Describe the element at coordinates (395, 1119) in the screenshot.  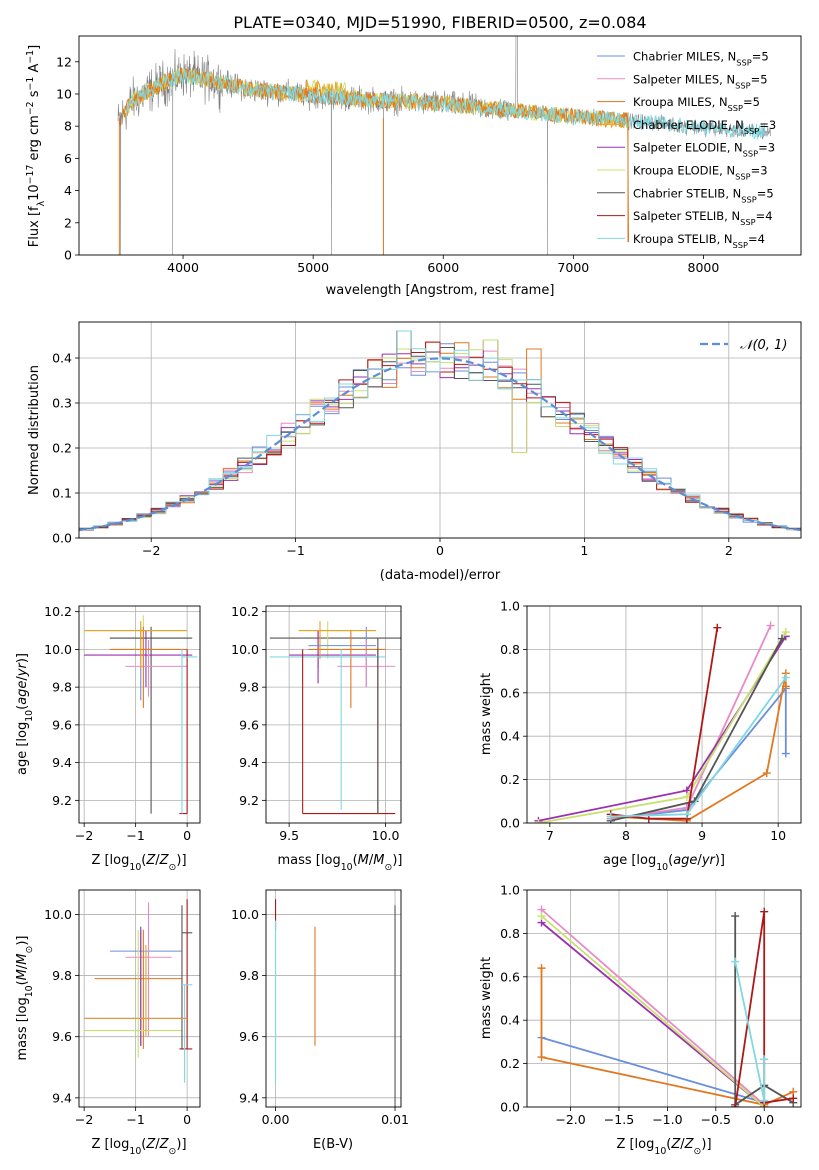
I see `mass-vs-ebv-panel-xticklabel-1: 0.01` at that location.